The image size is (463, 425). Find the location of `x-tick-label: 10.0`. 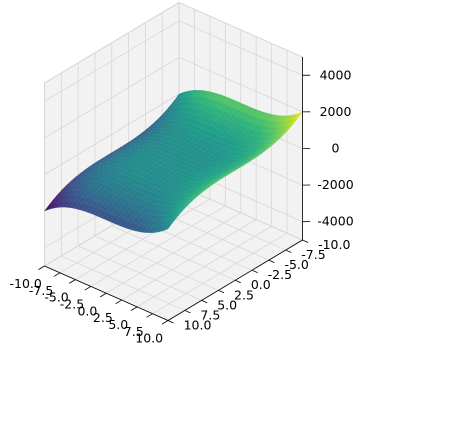

x-tick-label: 10.0 is located at coordinates (149, 338).